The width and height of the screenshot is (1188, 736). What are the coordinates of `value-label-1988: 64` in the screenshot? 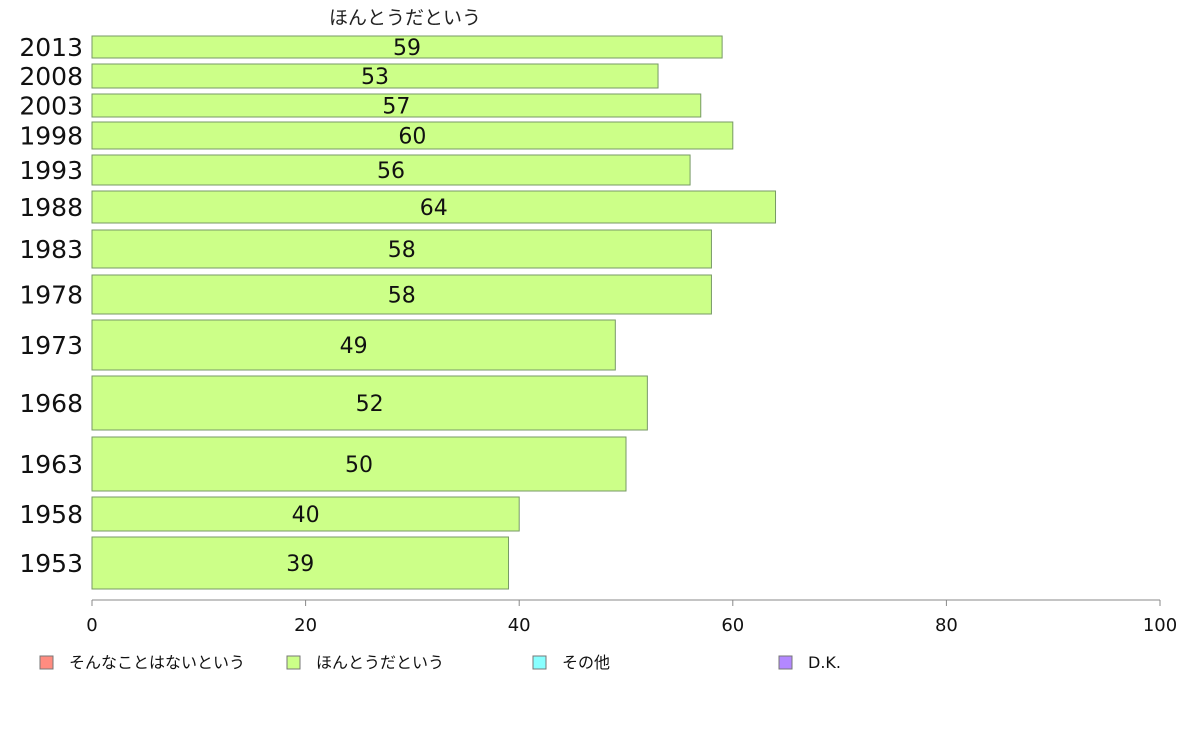 It's located at (434, 208).